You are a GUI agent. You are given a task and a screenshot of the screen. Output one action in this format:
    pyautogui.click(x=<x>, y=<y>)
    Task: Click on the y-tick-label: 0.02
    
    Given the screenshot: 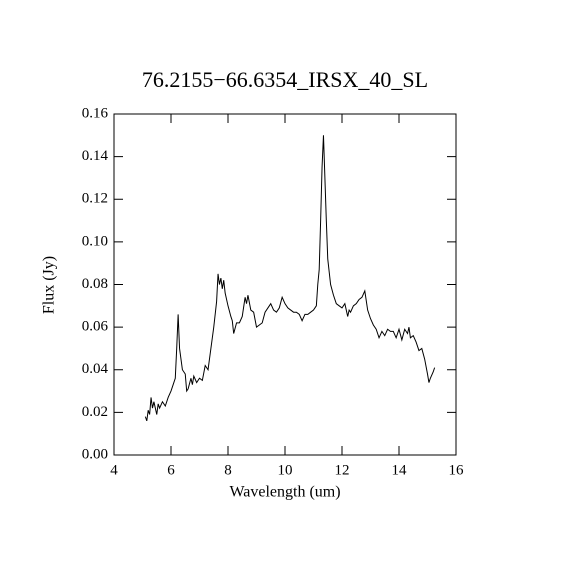 What is the action you would take?
    pyautogui.click(x=95, y=412)
    